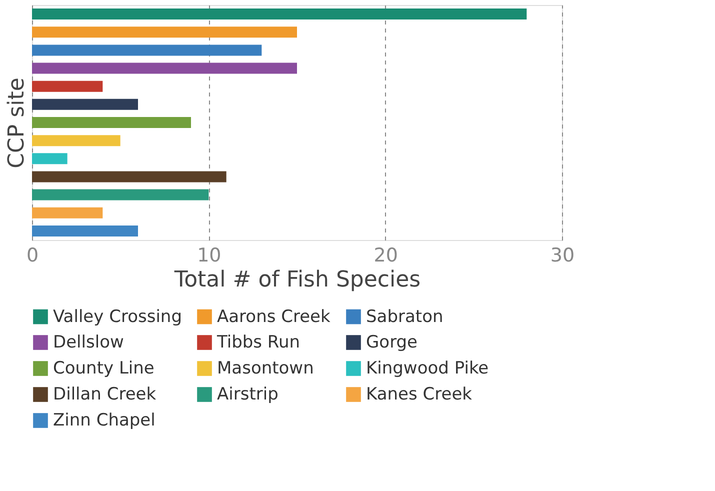  Describe the element at coordinates (419, 394) in the screenshot. I see `legend-label: Kanes Creek` at that location.